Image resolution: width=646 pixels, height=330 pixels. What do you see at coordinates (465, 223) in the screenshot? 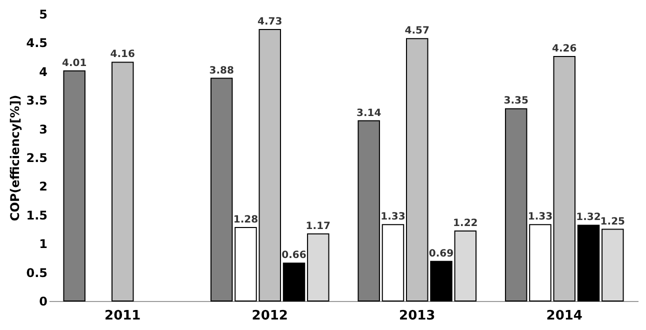
I see `data-label: 1.22` at bounding box center [465, 223].